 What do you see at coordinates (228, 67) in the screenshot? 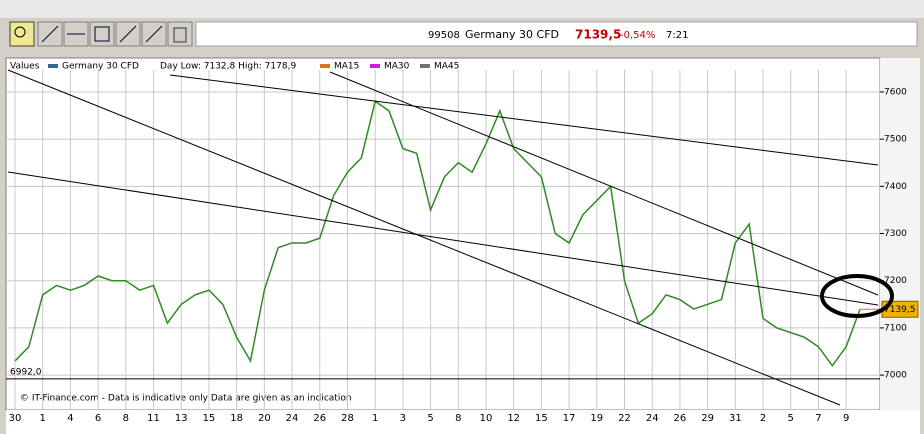
I see `day-range: Day Low: 7132,8 High: 7178,9` at bounding box center [228, 67].